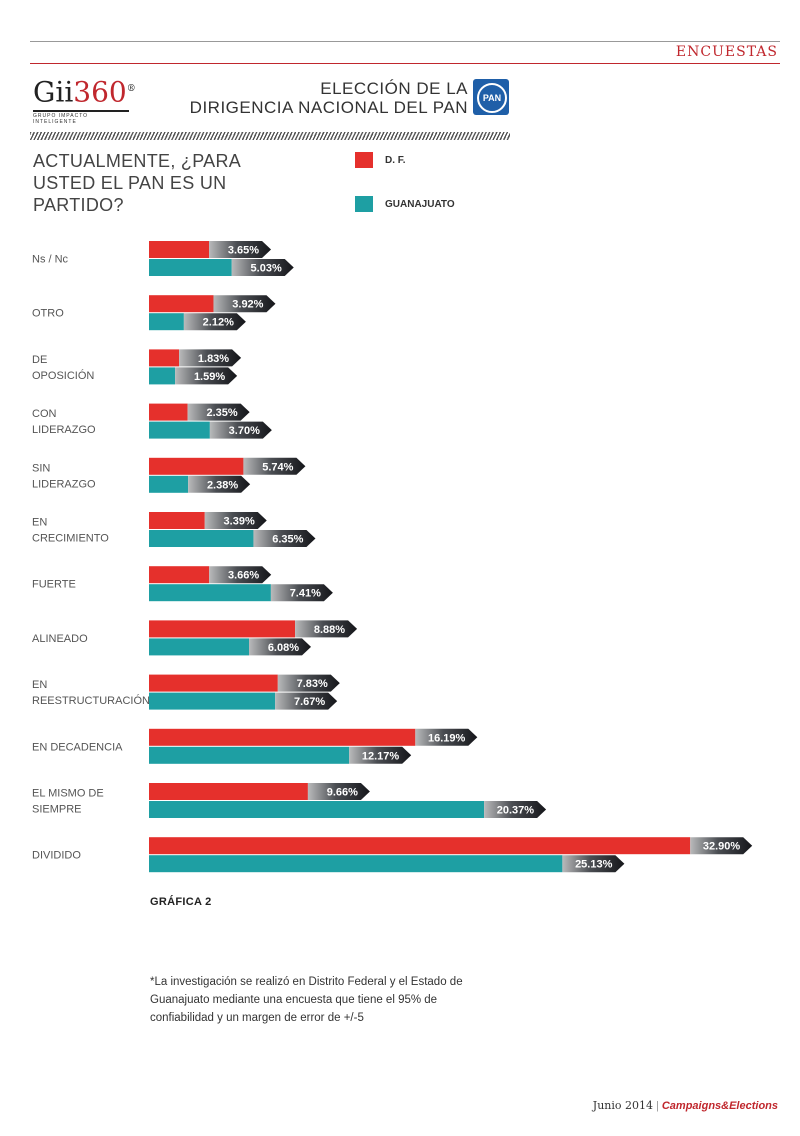 This screenshot has width=800, height=1136. Describe the element at coordinates (405, 63) in the screenshot. I see `section-rule` at that location.